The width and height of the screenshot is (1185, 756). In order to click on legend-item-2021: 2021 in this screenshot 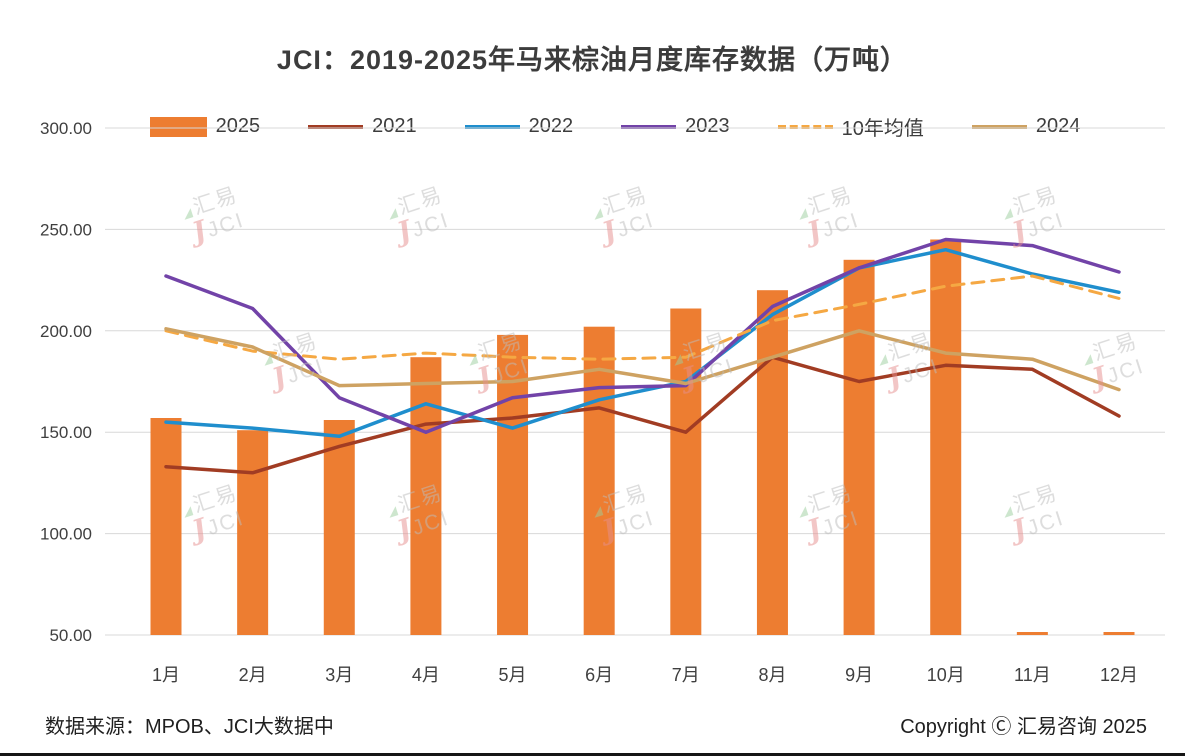, I will do `click(362, 126)`.